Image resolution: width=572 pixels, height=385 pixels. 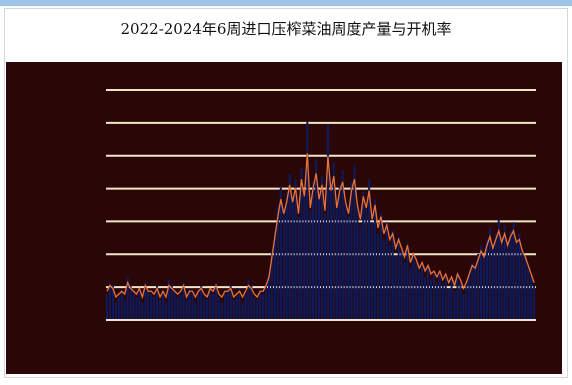 I want to click on chart-title: 2022-2024年6周进口压榨菜油周度产量与开机率, so click(x=286, y=29).